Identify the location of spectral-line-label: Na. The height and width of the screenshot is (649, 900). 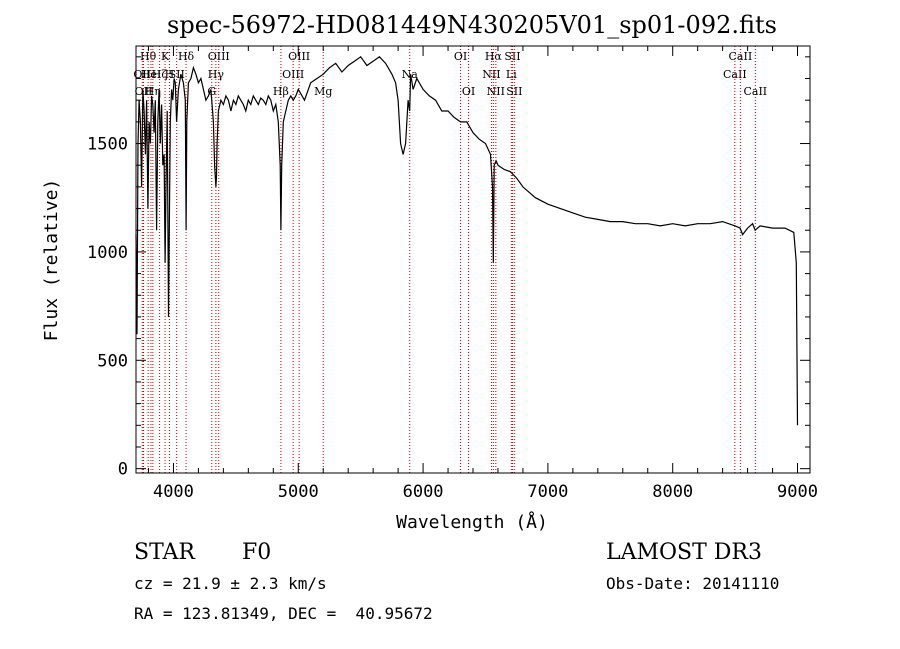
(410, 74).